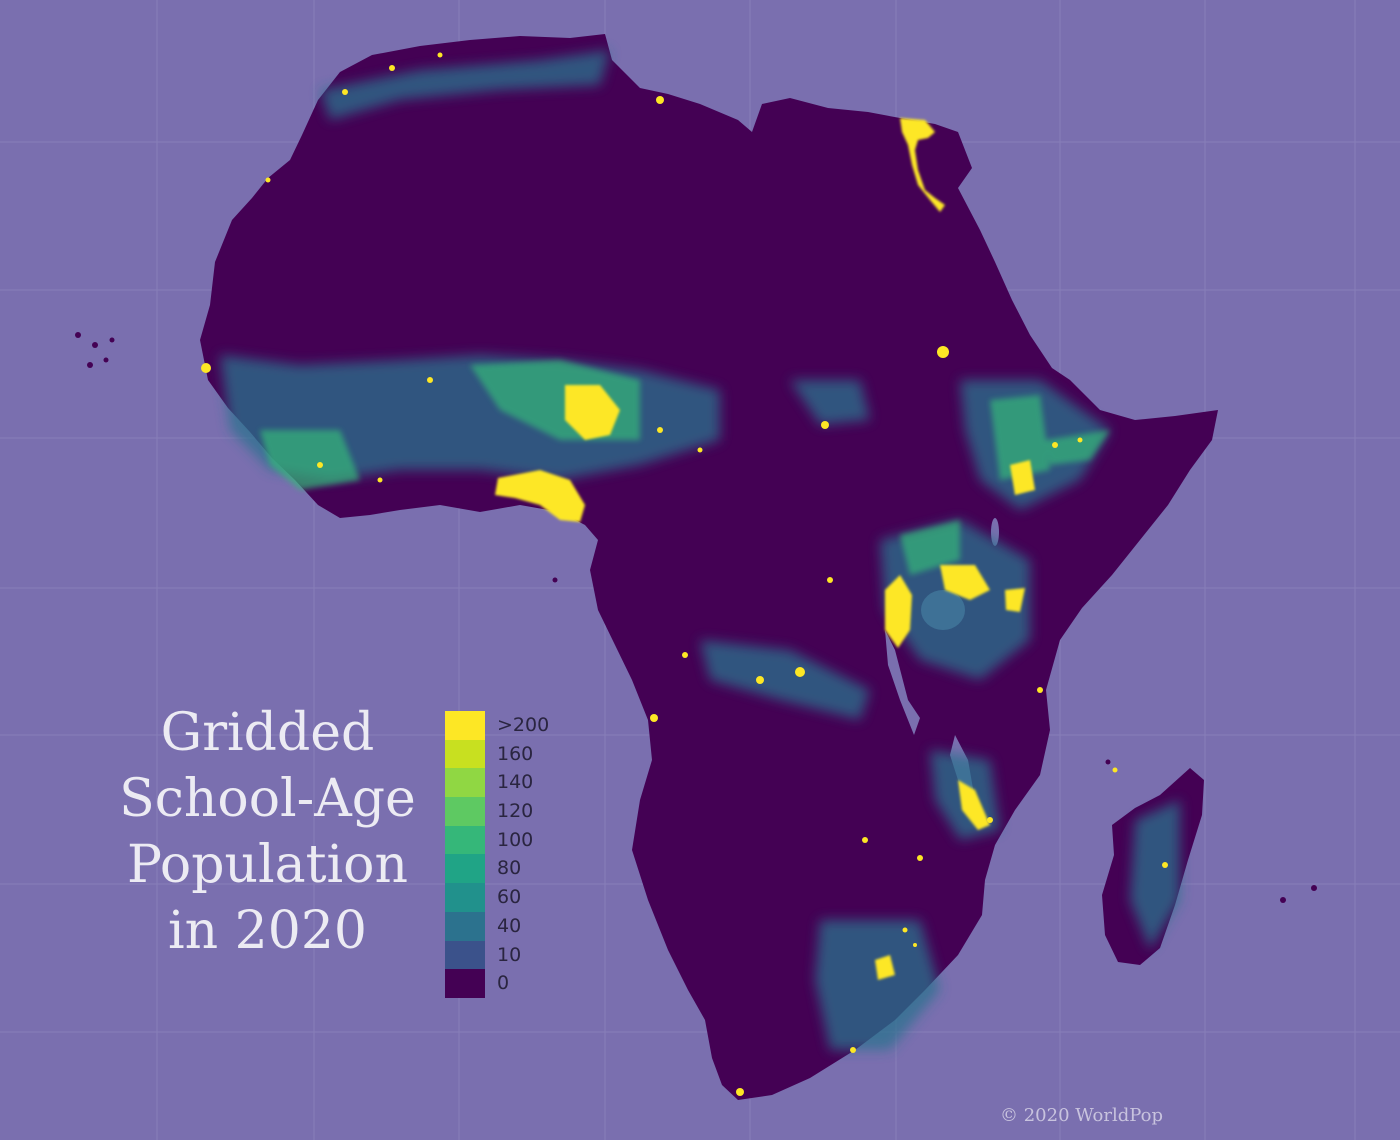 This screenshot has width=1400, height=1140. I want to click on legend-label: >200, so click(523, 725).